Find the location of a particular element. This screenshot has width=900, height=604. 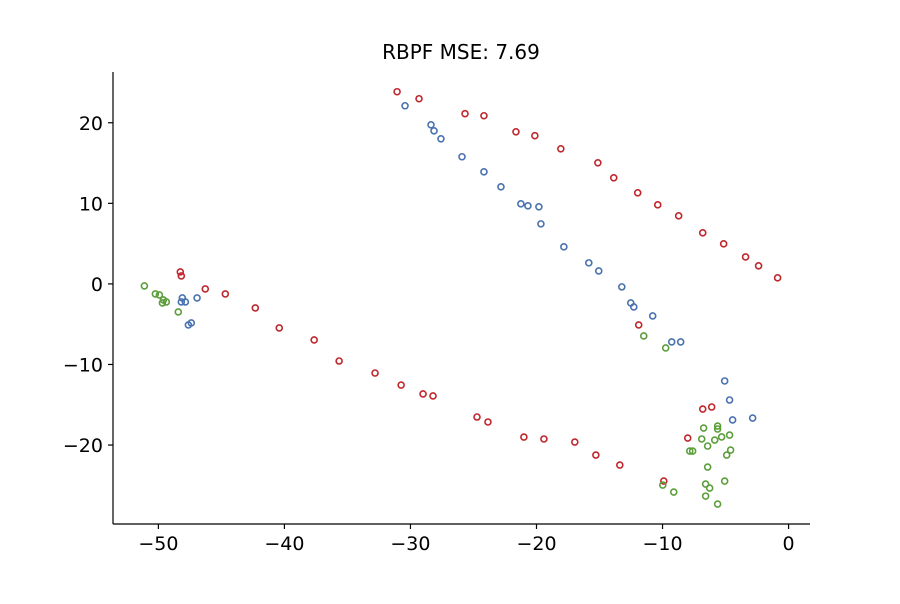

x-tick-label: −30 is located at coordinates (410, 544).